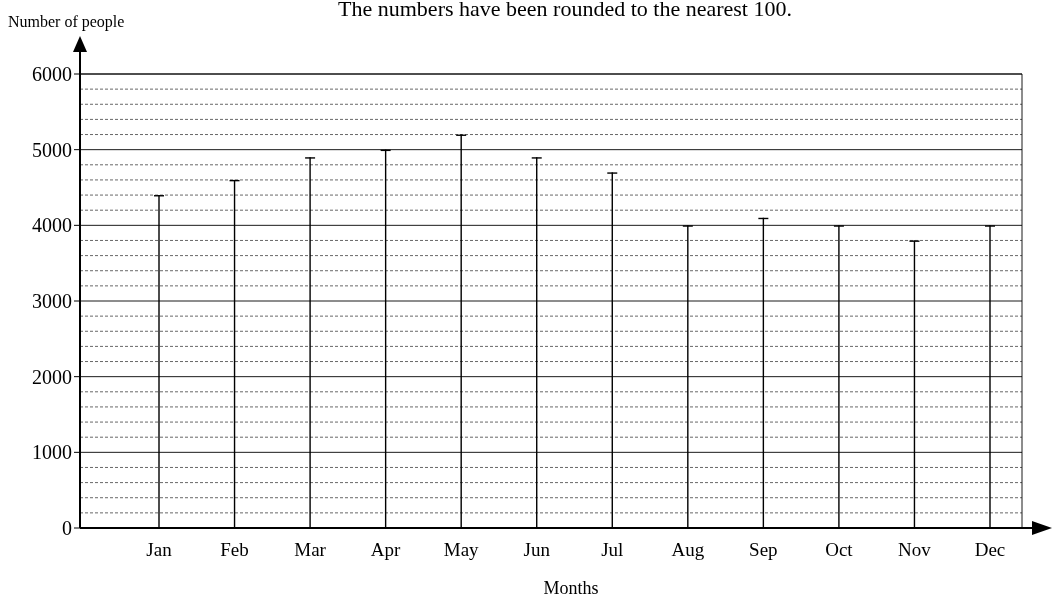 The width and height of the screenshot is (1056, 603). What do you see at coordinates (66, 22) in the screenshot?
I see `y-axis-title: Number of people` at bounding box center [66, 22].